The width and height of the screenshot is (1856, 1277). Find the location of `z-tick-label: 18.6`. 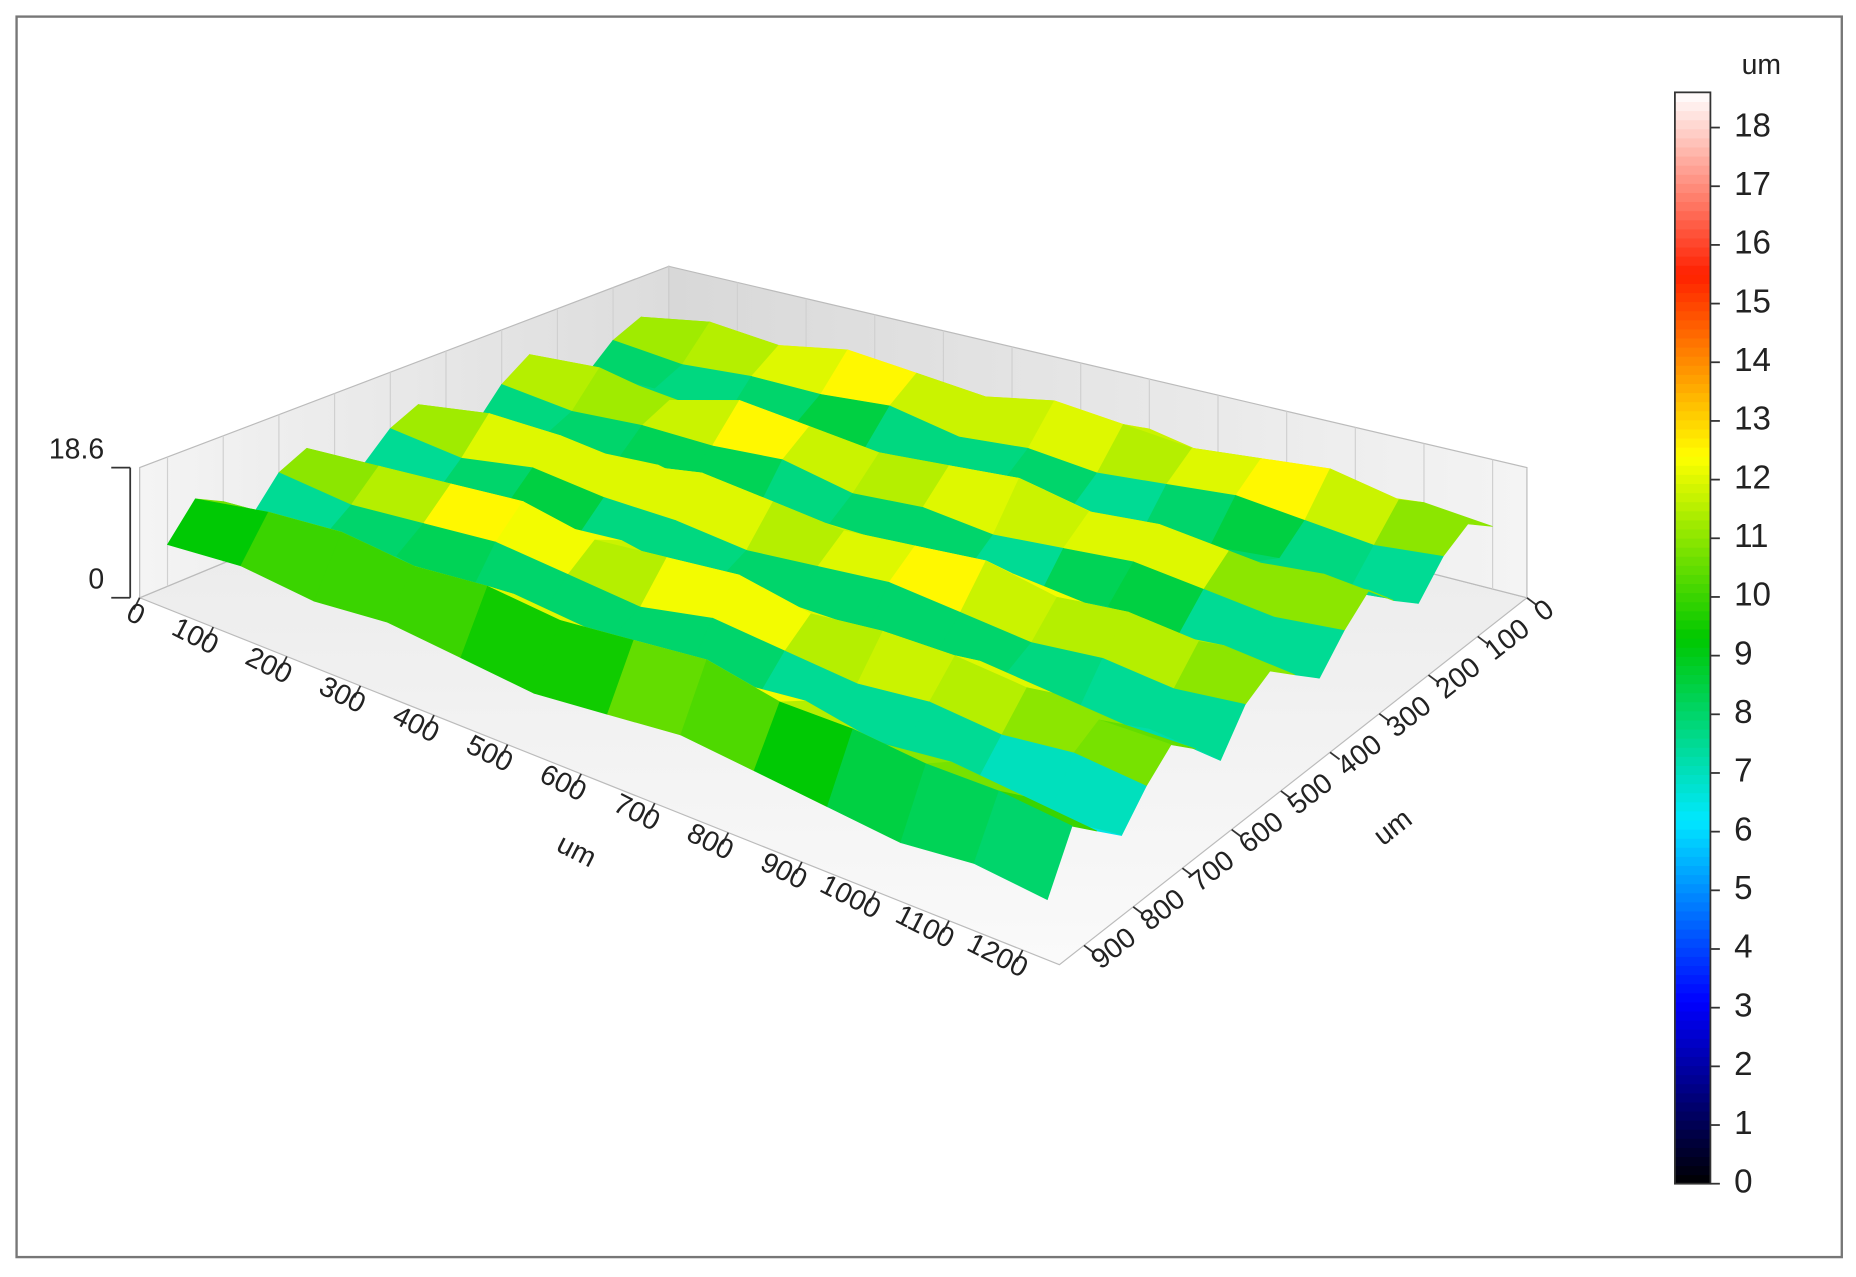

z-tick-label: 18.6 is located at coordinates (76, 450).